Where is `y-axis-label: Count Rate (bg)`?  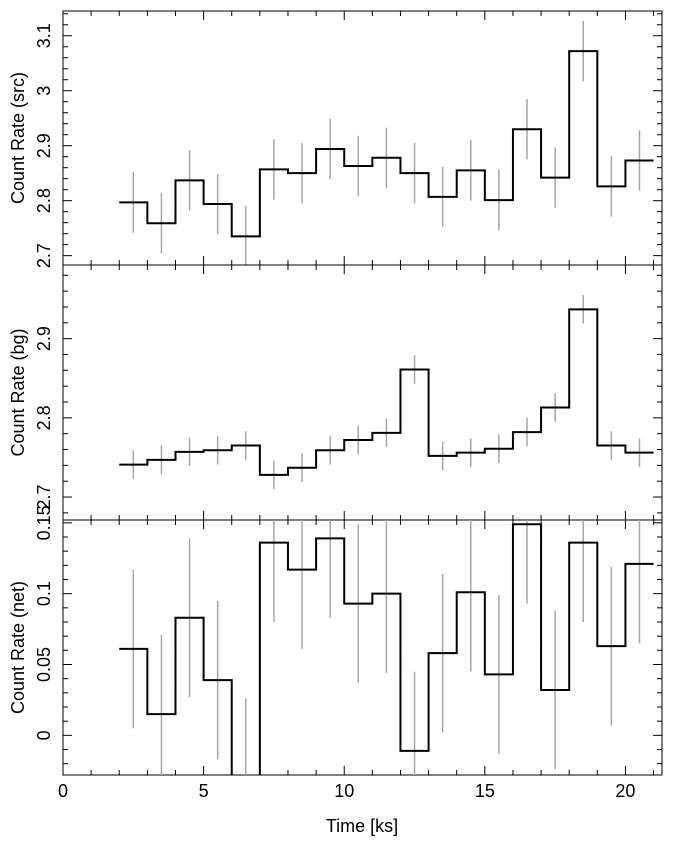
y-axis-label: Count Rate (bg) is located at coordinates (18, 392).